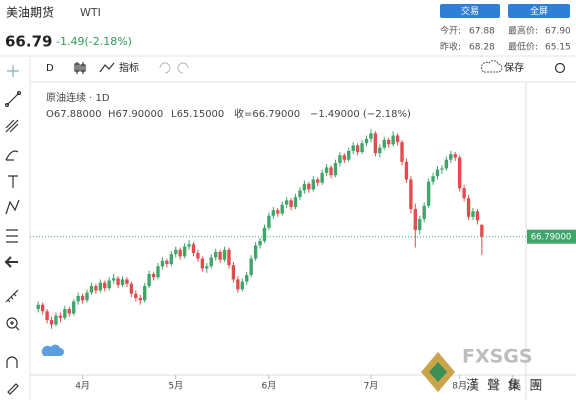 Image resolution: width=576 pixels, height=400 pixels. Describe the element at coordinates (523, 31) in the screenshot. I see `stat-label: 最高价:` at that location.